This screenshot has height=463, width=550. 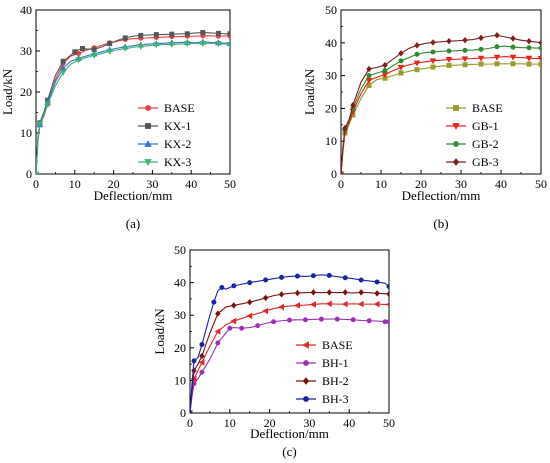 I want to click on legend-label: KX-1, so click(x=177, y=126).